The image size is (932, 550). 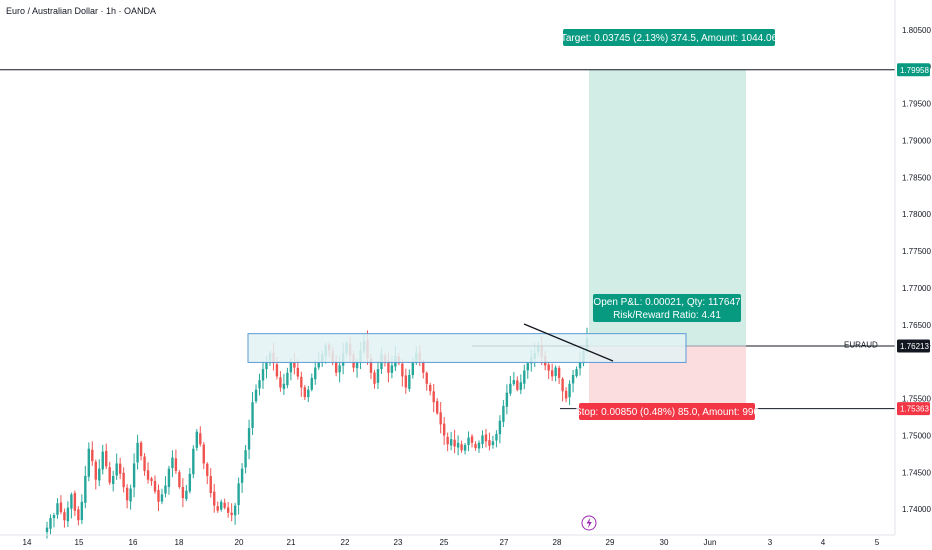 What do you see at coordinates (667, 315) in the screenshot?
I see `risk-reward-label: Risk/Reward Ratio: 4.41` at bounding box center [667, 315].